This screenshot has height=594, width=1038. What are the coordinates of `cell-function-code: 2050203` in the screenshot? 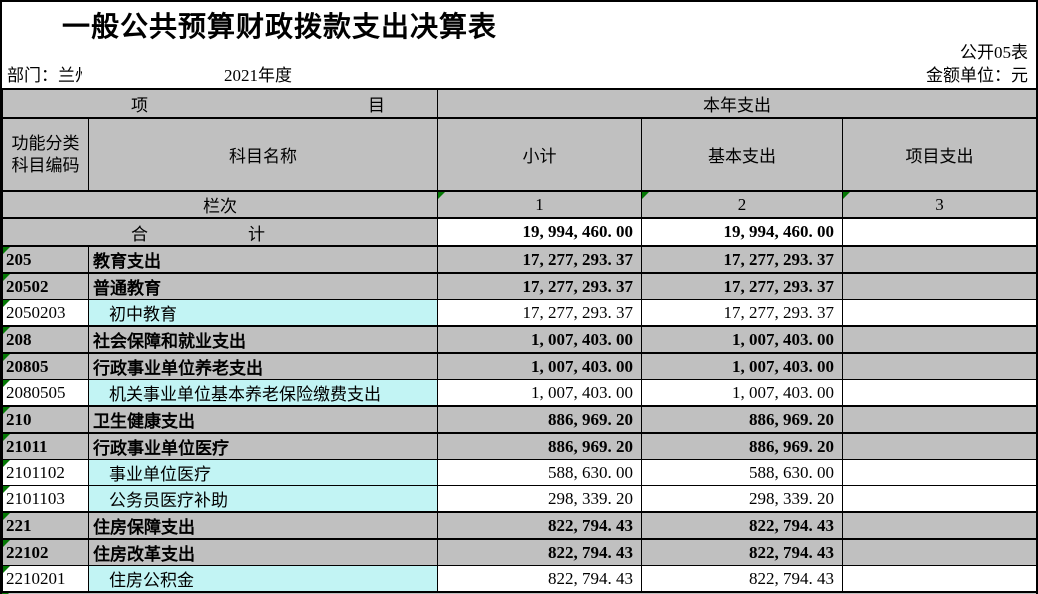 It's located at (45, 313).